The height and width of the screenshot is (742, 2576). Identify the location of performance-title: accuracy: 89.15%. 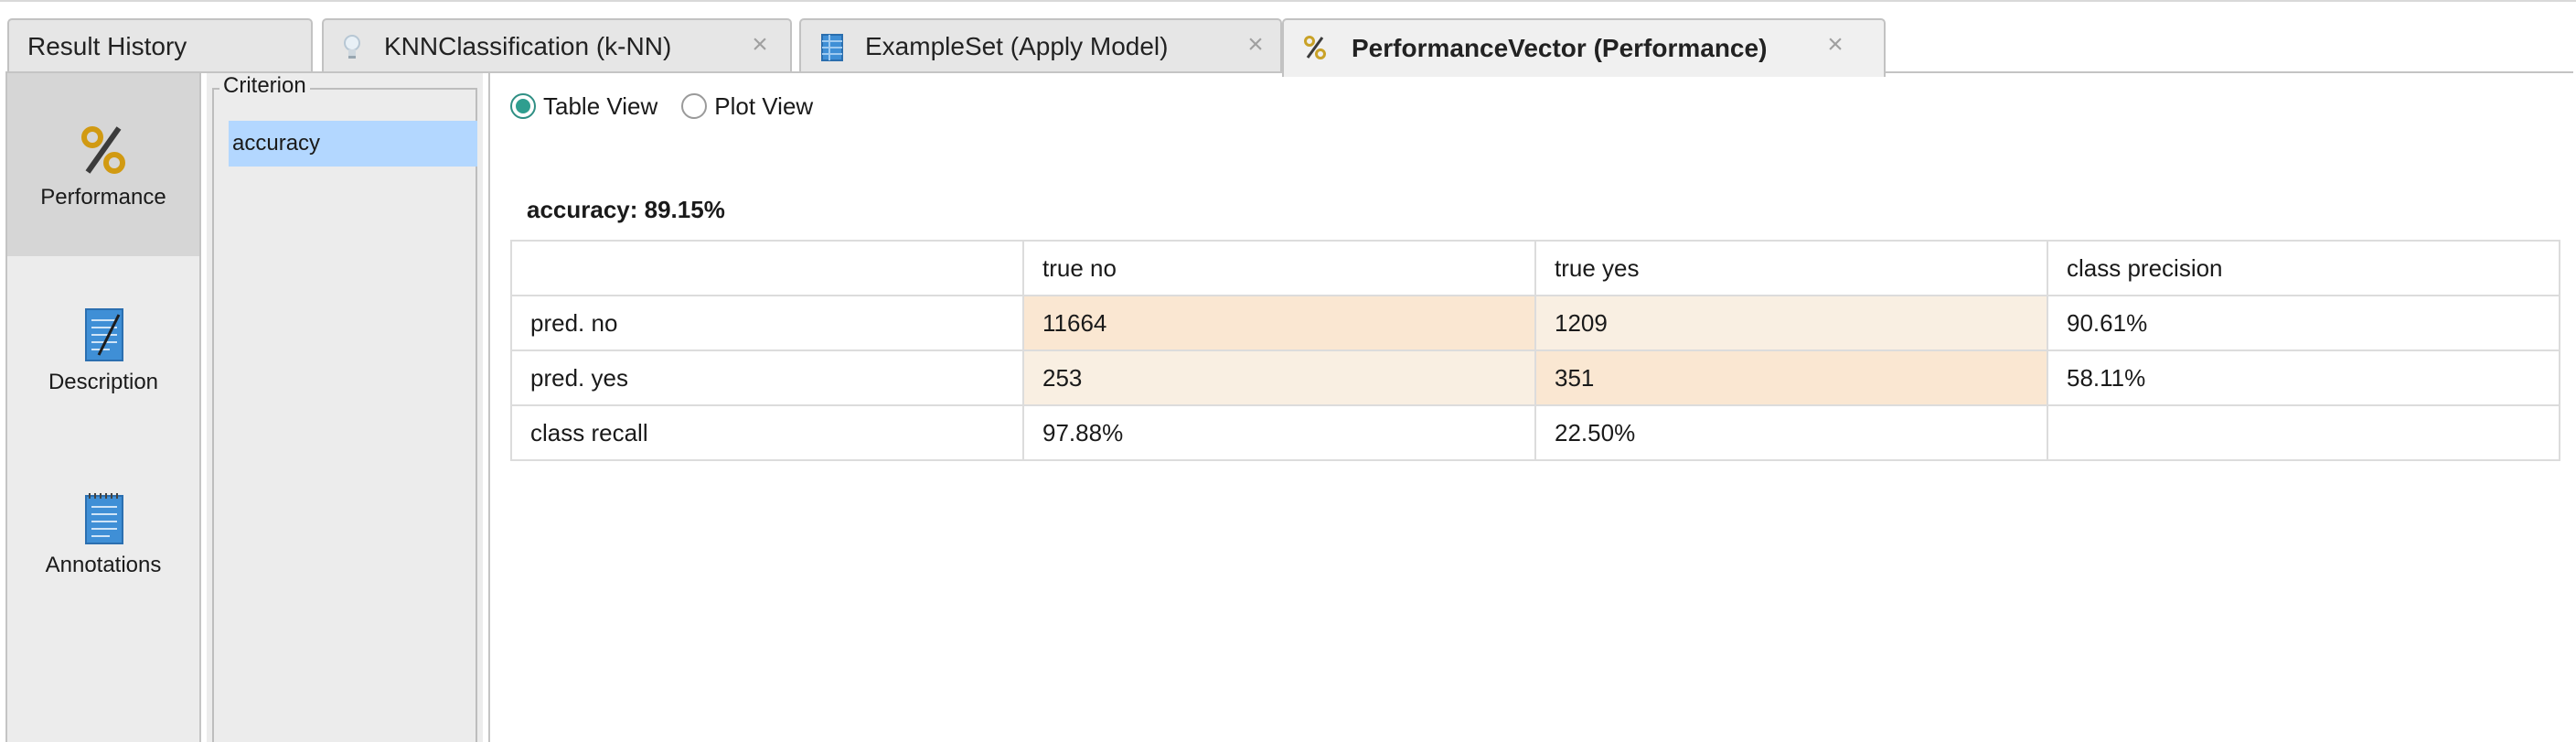
(626, 209).